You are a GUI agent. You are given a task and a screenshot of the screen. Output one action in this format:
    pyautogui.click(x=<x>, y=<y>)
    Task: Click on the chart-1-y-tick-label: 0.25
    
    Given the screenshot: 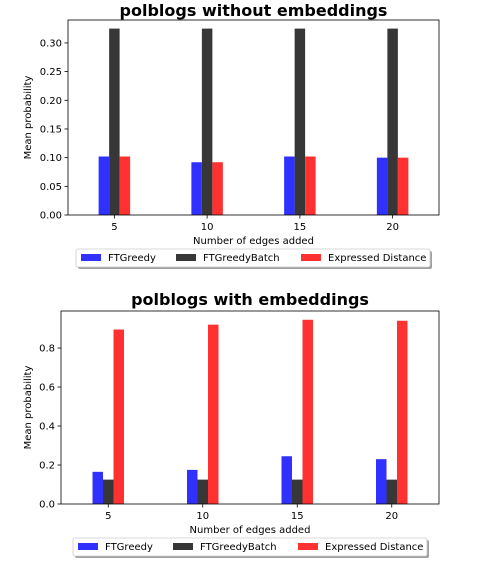 What is the action you would take?
    pyautogui.click(x=51, y=72)
    